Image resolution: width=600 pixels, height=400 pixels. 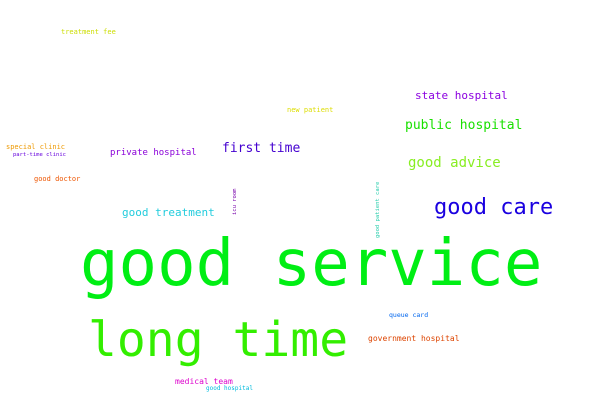 I want to click on word-long-time: long time, so click(x=218, y=340).